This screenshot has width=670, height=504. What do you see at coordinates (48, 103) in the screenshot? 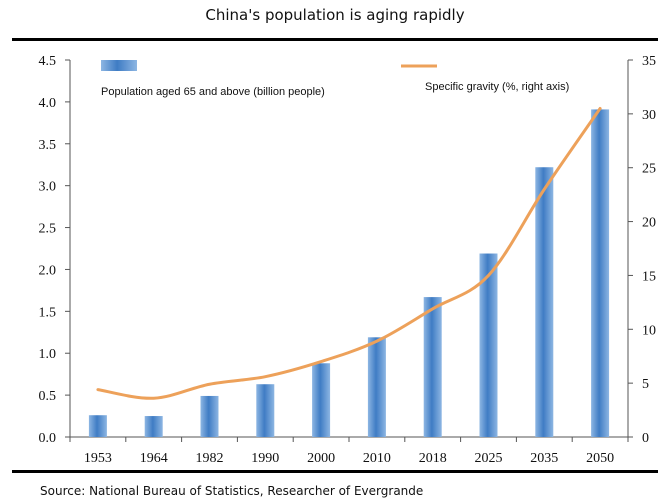
I see `left-tick-label: 4.0` at bounding box center [48, 103].